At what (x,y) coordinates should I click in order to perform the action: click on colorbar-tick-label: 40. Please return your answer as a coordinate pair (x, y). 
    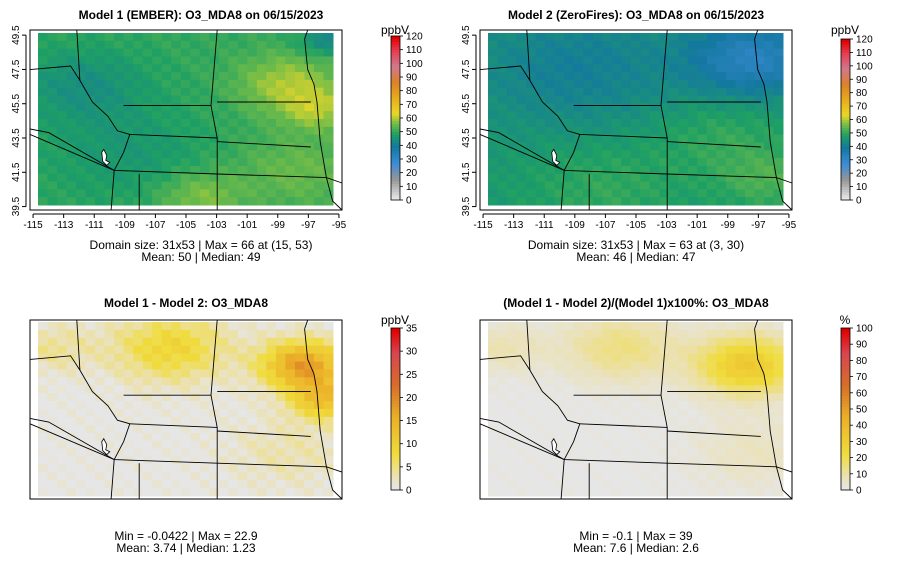
    Looking at the image, I should click on (862, 426).